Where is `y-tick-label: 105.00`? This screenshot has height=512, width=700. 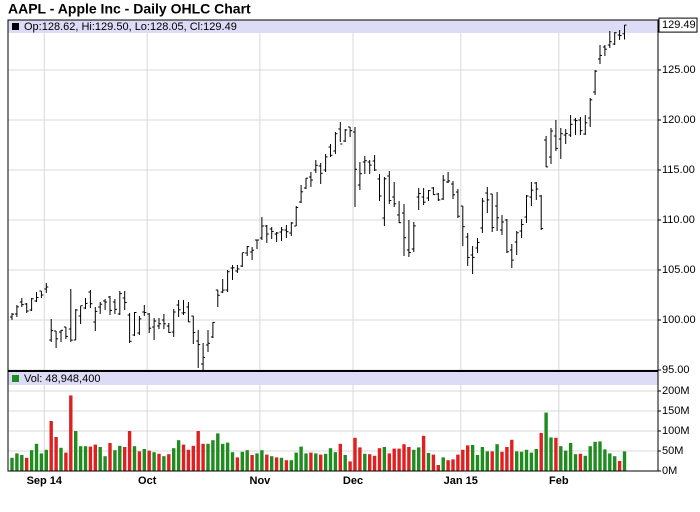 y-tick-label: 105.00 is located at coordinates (679, 270).